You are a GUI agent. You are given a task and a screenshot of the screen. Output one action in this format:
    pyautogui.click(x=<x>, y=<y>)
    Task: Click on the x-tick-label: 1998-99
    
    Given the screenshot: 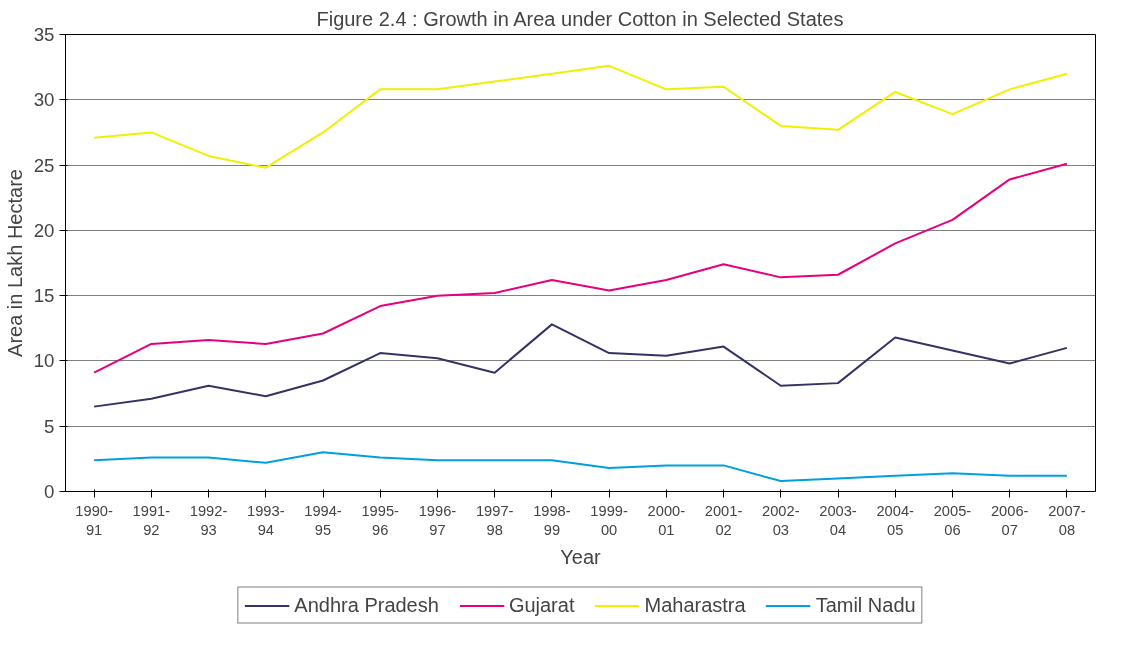 What is the action you would take?
    pyautogui.click(x=552, y=520)
    